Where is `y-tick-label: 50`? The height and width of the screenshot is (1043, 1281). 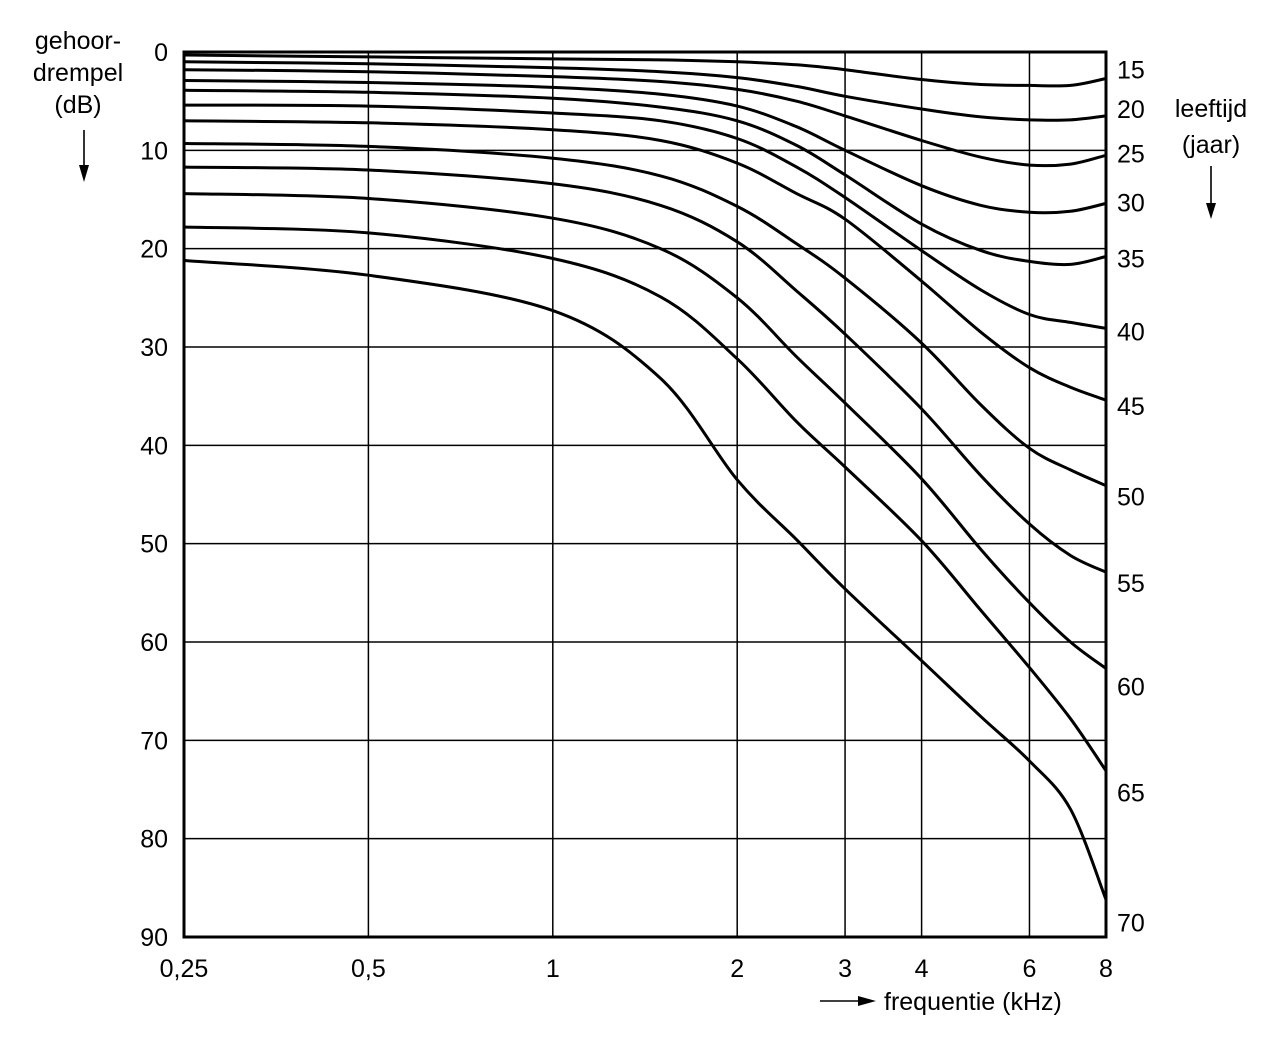
y-tick-label: 50 is located at coordinates (154, 545).